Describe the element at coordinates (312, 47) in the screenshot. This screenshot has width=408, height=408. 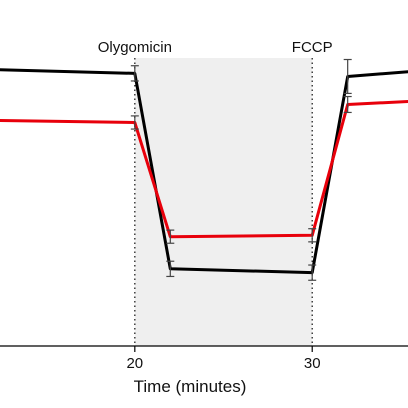
I see `event-annotation: FCCP` at that location.